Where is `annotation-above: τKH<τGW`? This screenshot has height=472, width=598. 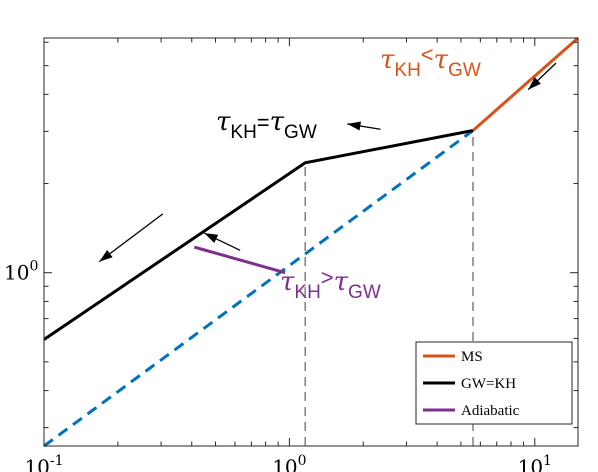 annotation-above: τKH<τGW is located at coordinates (430, 61).